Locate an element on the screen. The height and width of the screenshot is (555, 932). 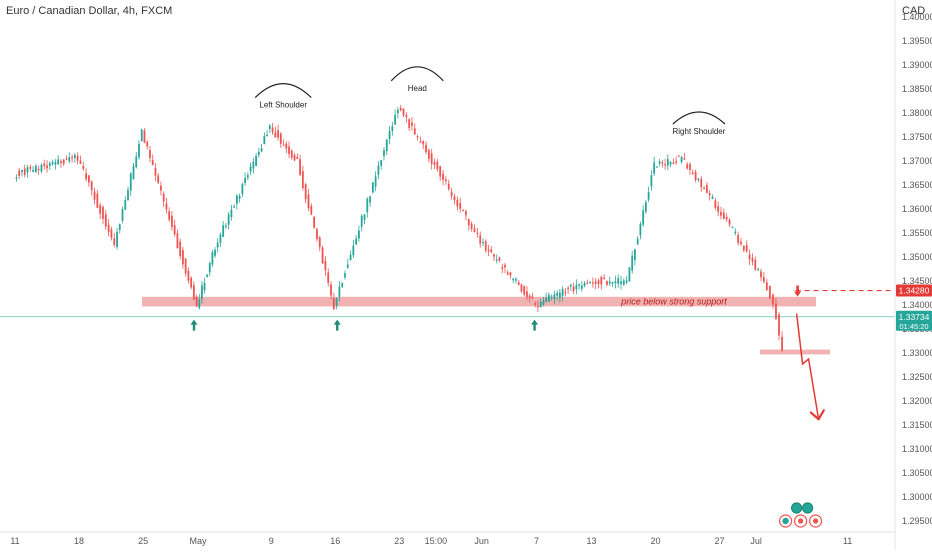
price-tick-label: 1.32000 is located at coordinates (917, 401).